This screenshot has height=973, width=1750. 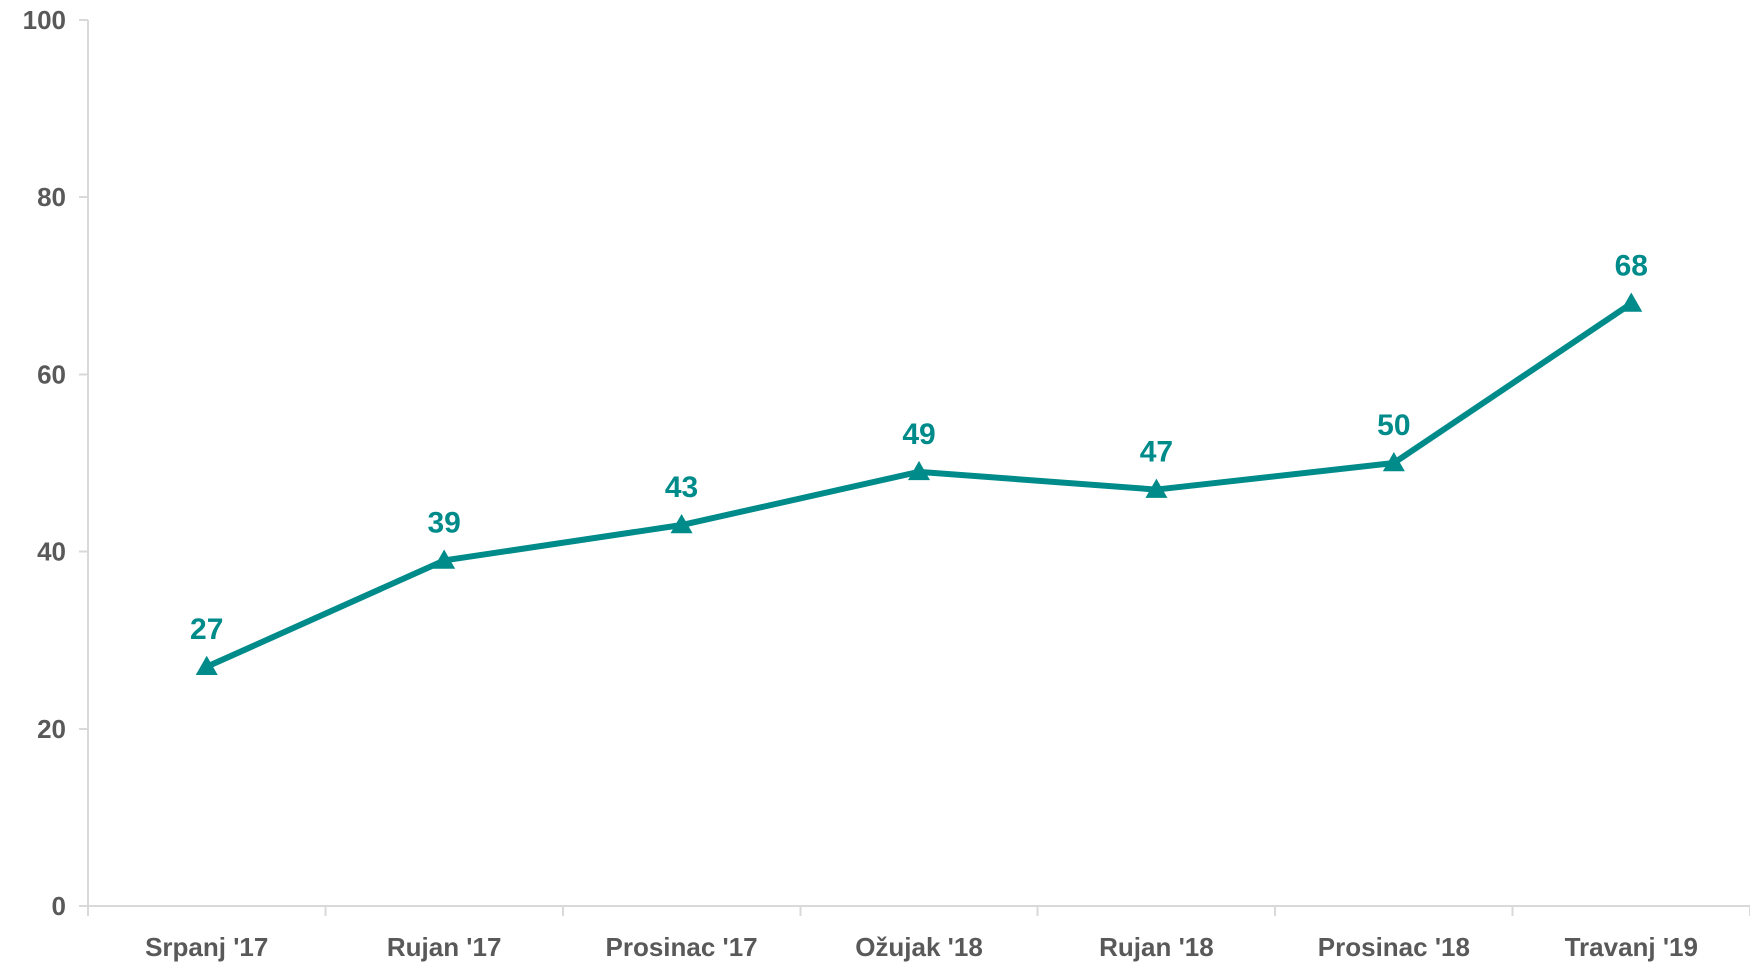 What do you see at coordinates (1393, 425) in the screenshot?
I see `data-label: 50` at bounding box center [1393, 425].